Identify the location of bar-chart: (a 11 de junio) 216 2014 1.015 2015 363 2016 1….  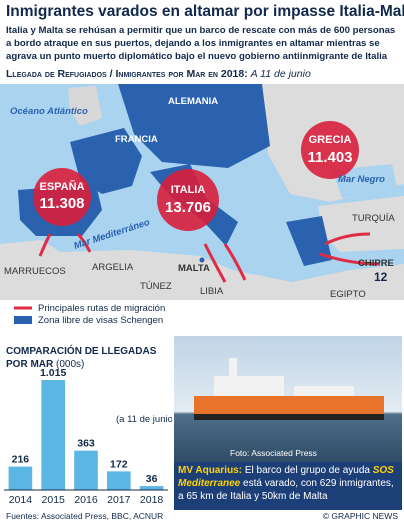
(88, 436).